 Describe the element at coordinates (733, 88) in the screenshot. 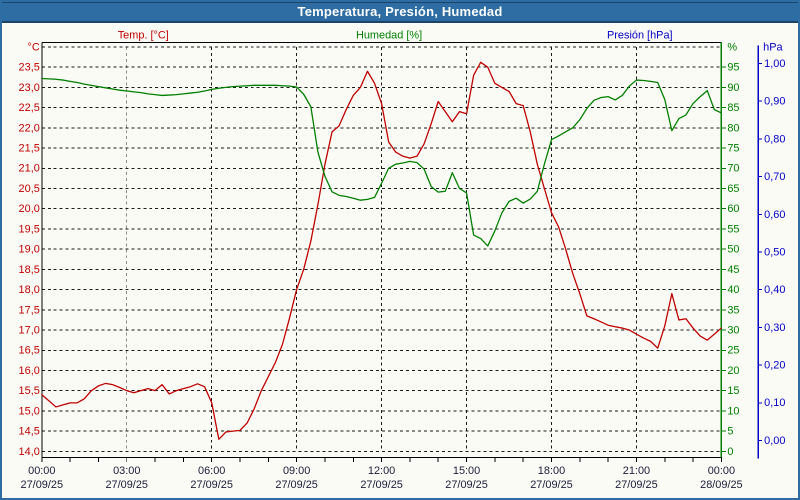

I see `humidity-tick-label: 90` at that location.